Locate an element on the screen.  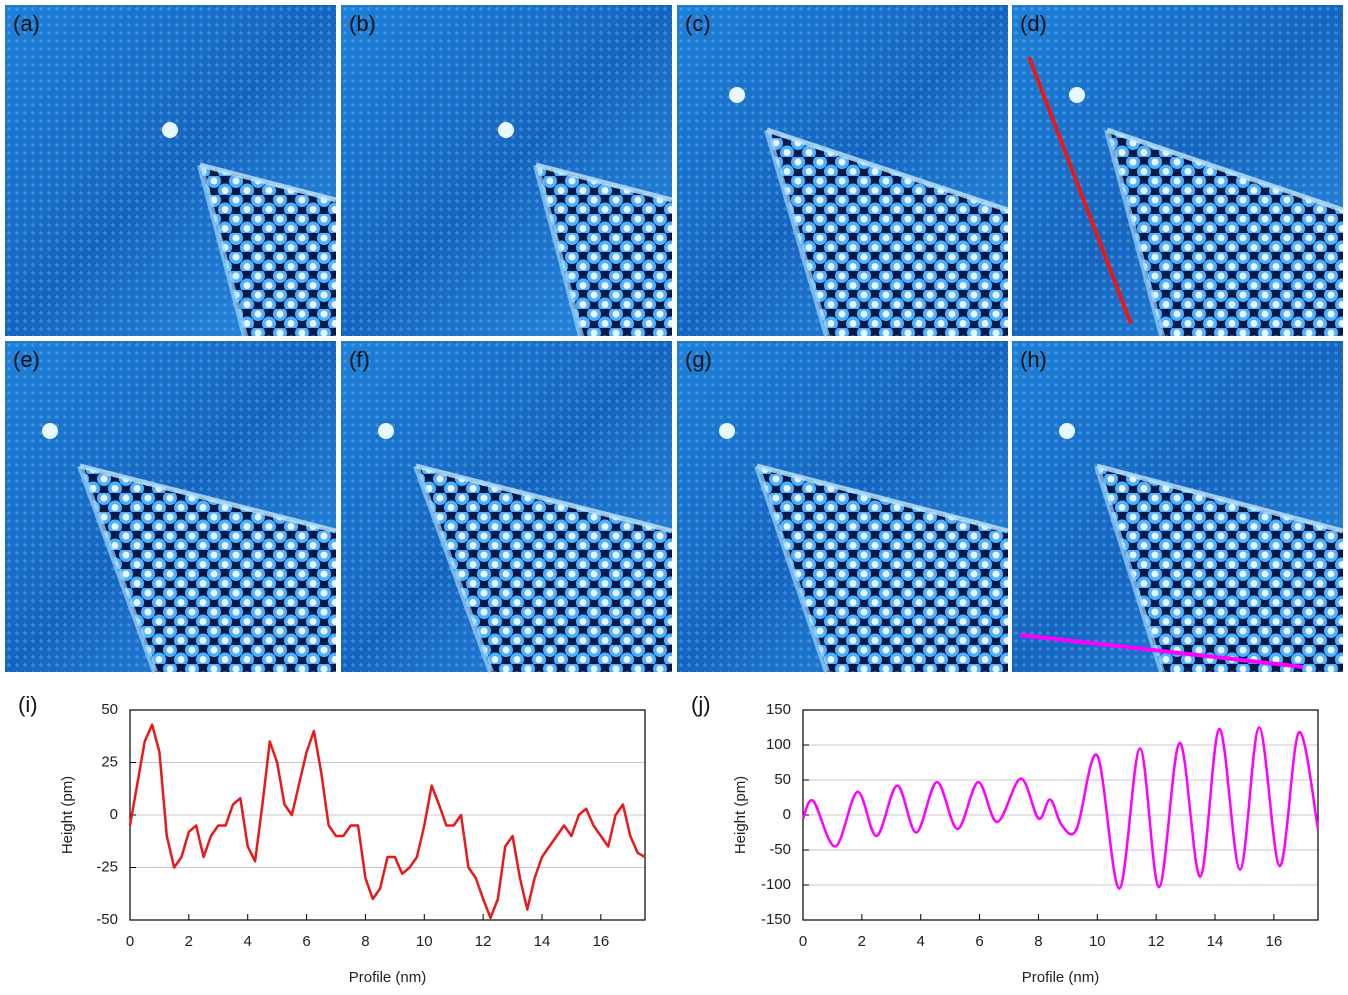
stm-image: (f) is located at coordinates (507, 507).